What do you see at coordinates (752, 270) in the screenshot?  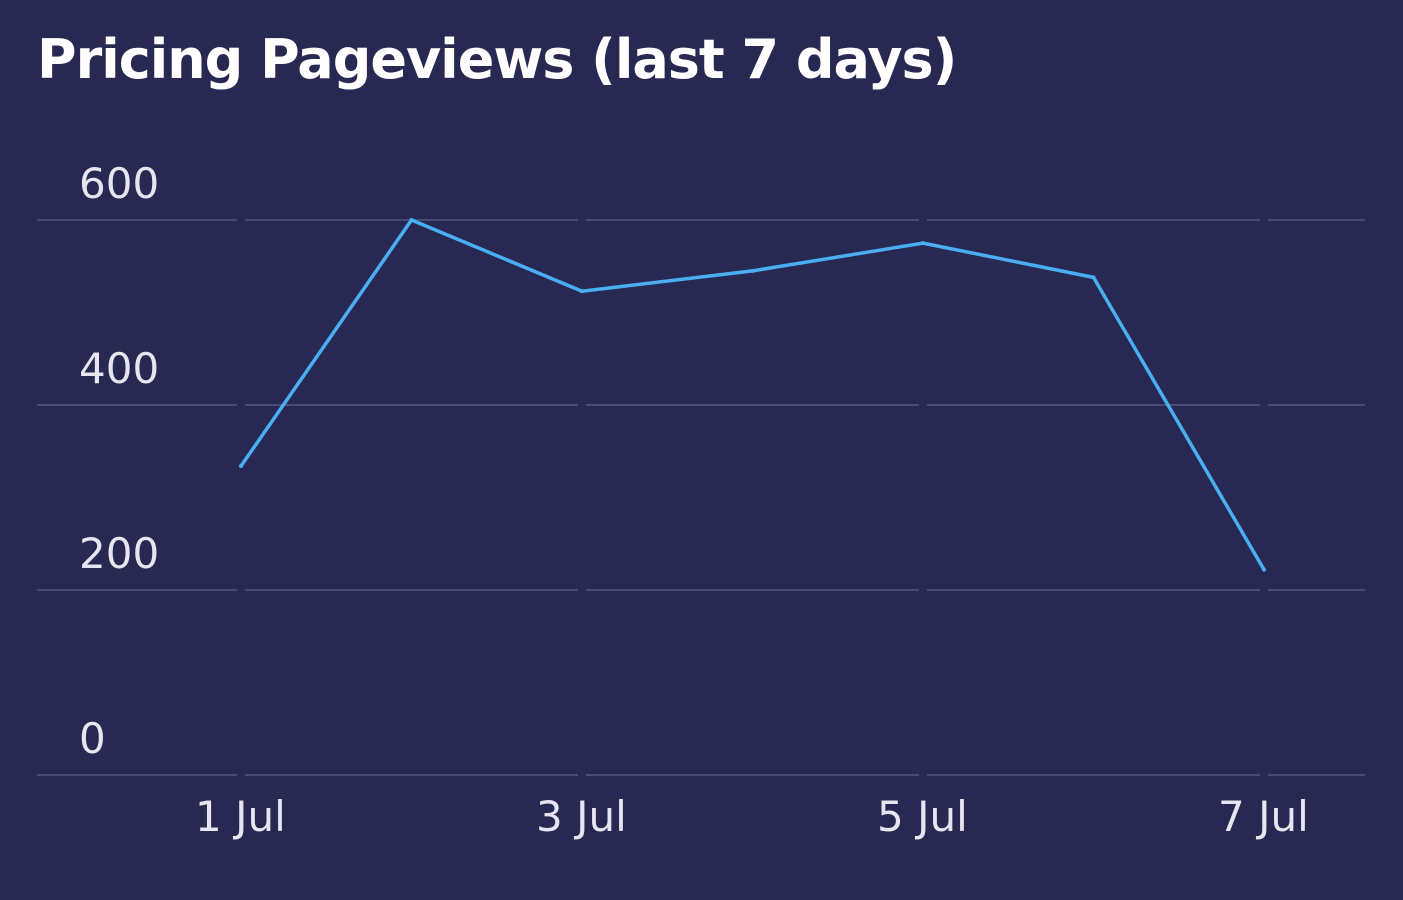 I see `data-point-4-jul` at bounding box center [752, 270].